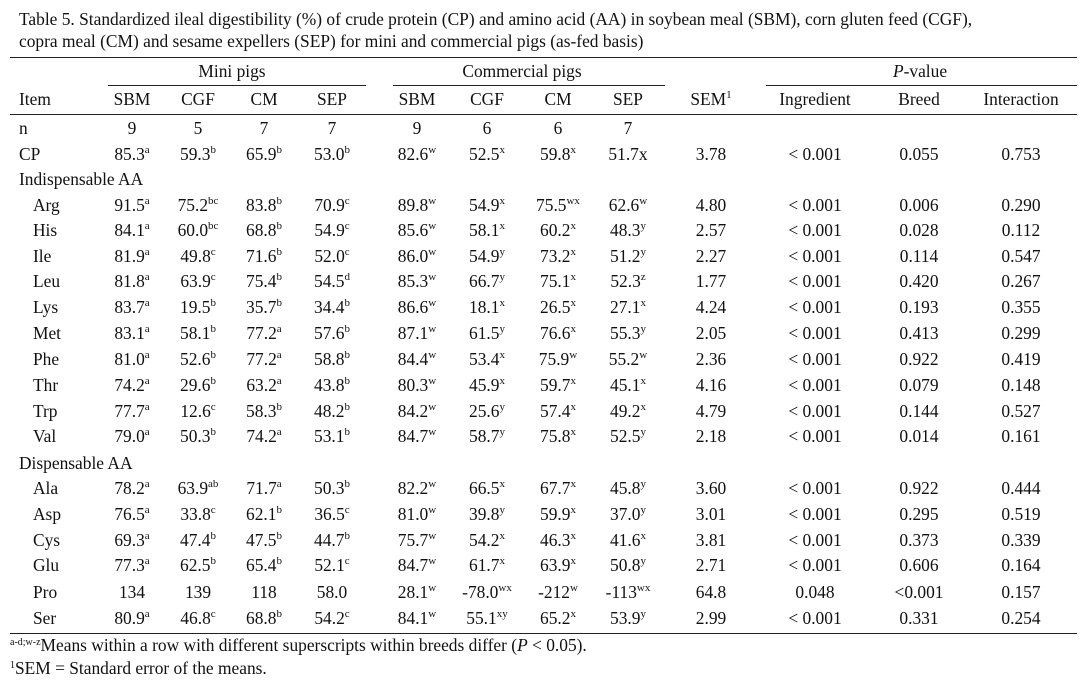 The width and height of the screenshot is (1087, 689). I want to click on cell-trp-sem: 4.79, so click(711, 411).